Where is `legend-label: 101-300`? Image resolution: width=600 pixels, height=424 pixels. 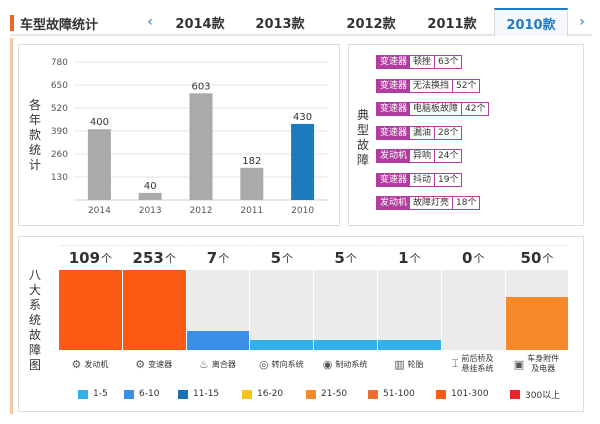
legend-label: 101-300 is located at coordinates (470, 394).